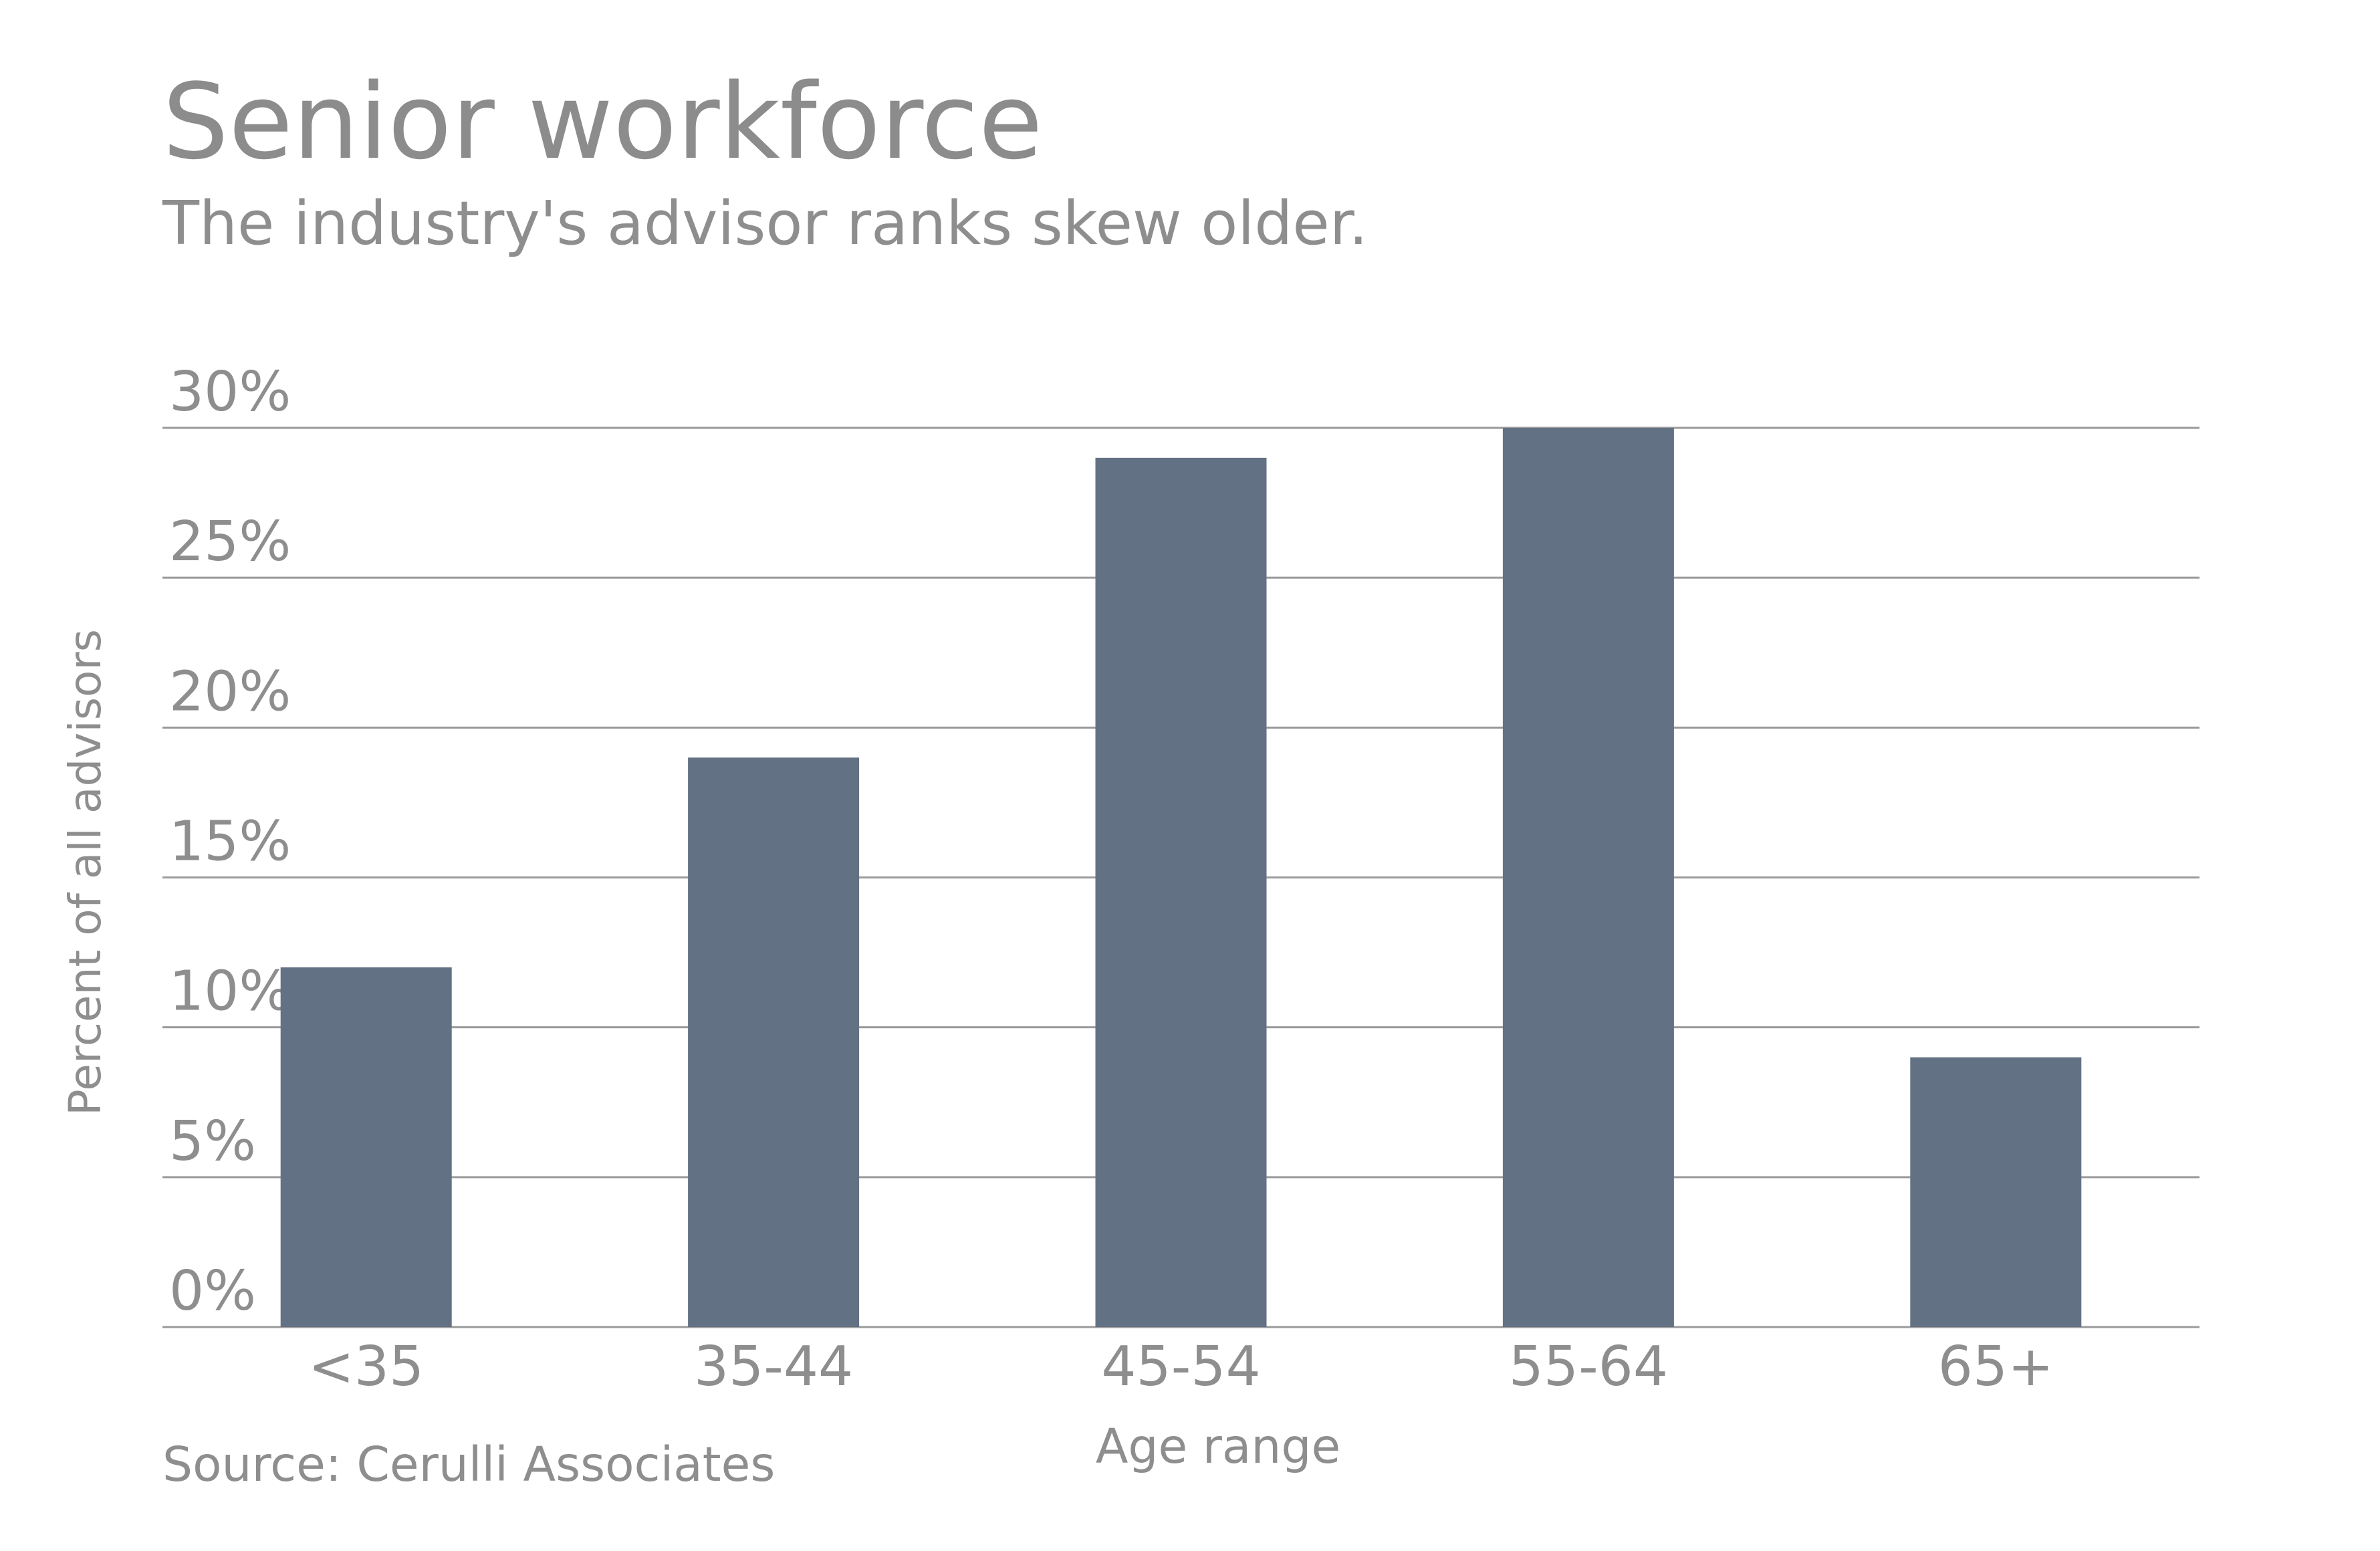  I want to click on y-tick-label: 5%, so click(212, 1141).